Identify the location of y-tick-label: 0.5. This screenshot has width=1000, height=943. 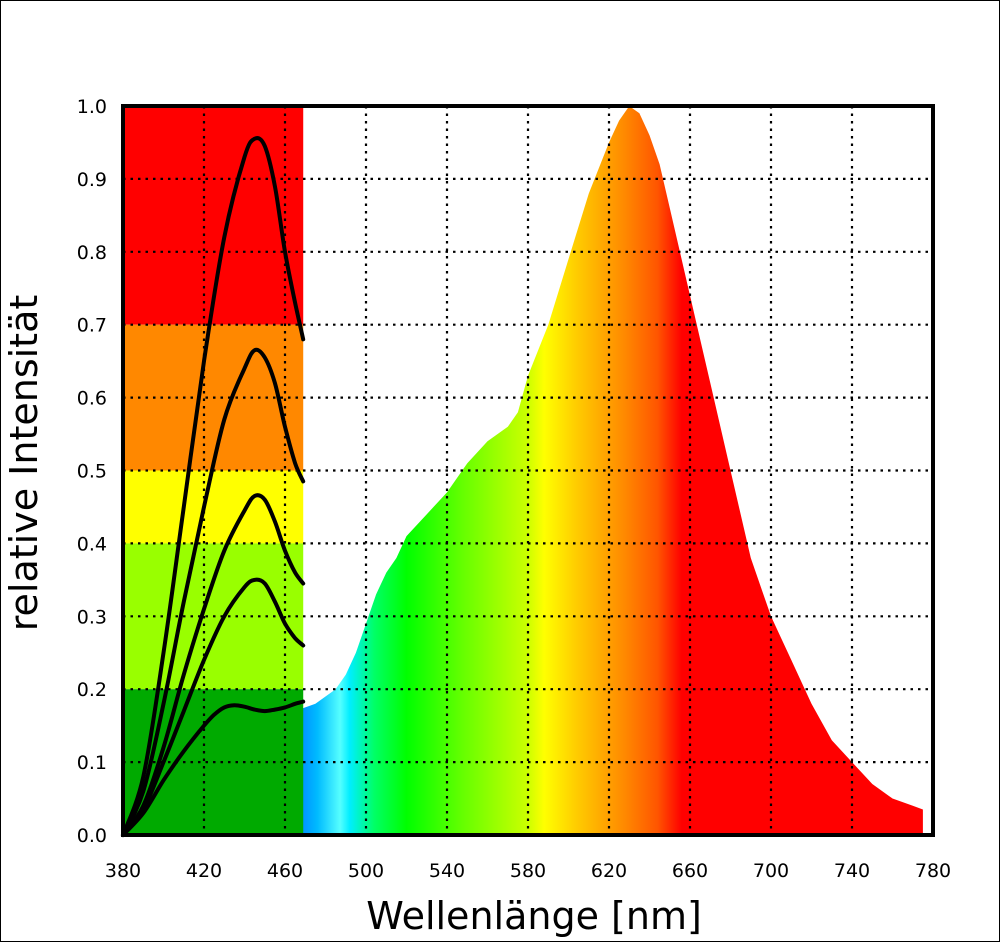
(92, 472).